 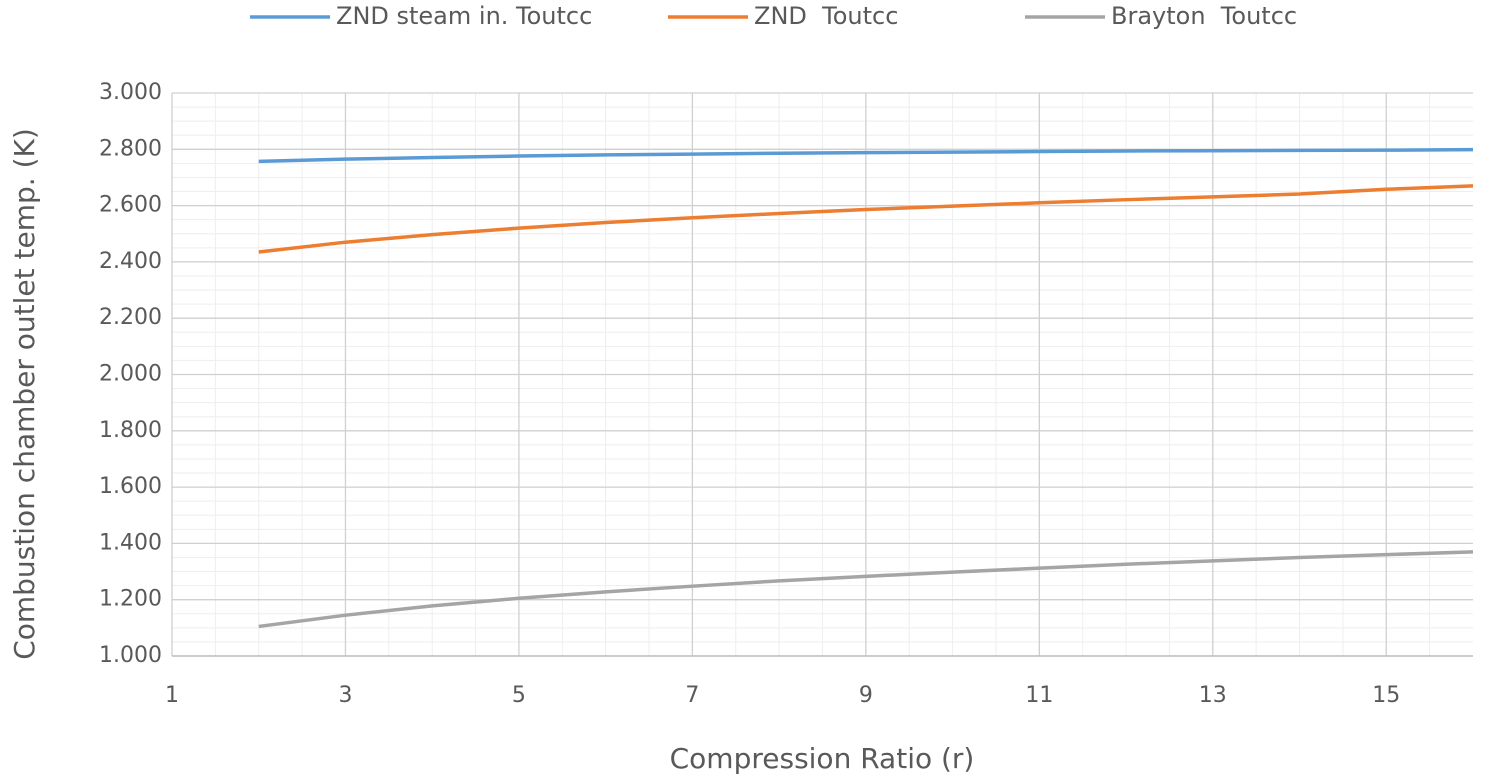 What do you see at coordinates (24, 394) in the screenshot?
I see `y-axis-label: Combustion chamber outlet temp. (K)` at bounding box center [24, 394].